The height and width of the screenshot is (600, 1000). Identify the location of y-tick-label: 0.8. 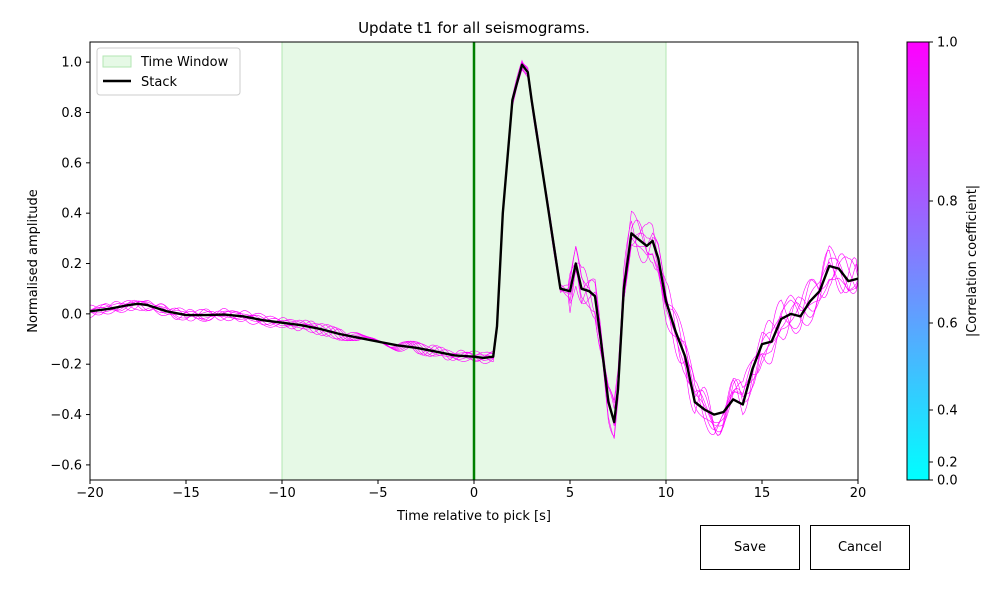
(71, 113).